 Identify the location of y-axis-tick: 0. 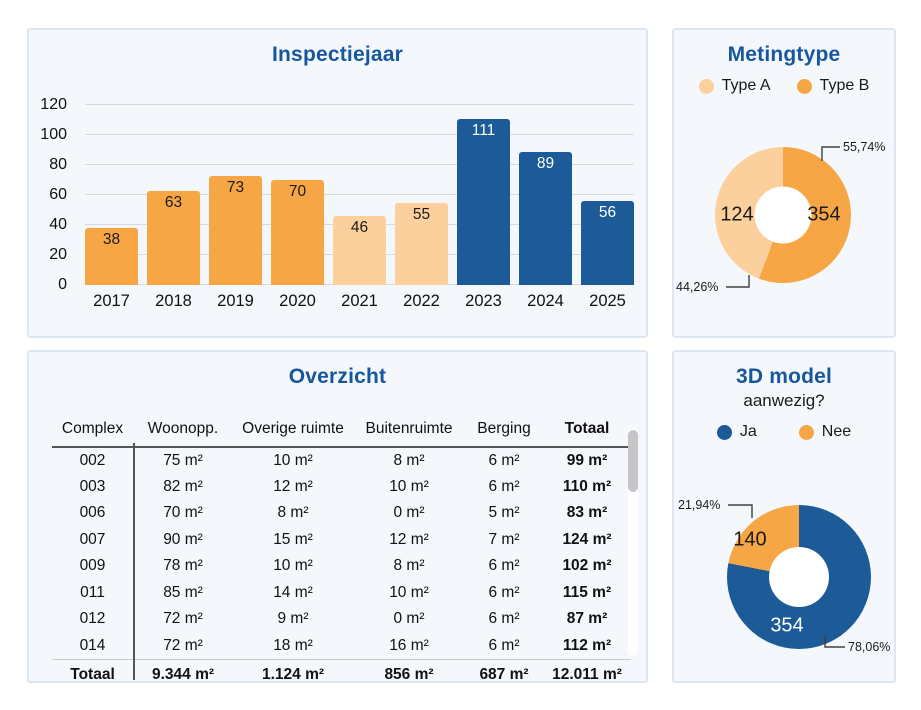
(62, 284).